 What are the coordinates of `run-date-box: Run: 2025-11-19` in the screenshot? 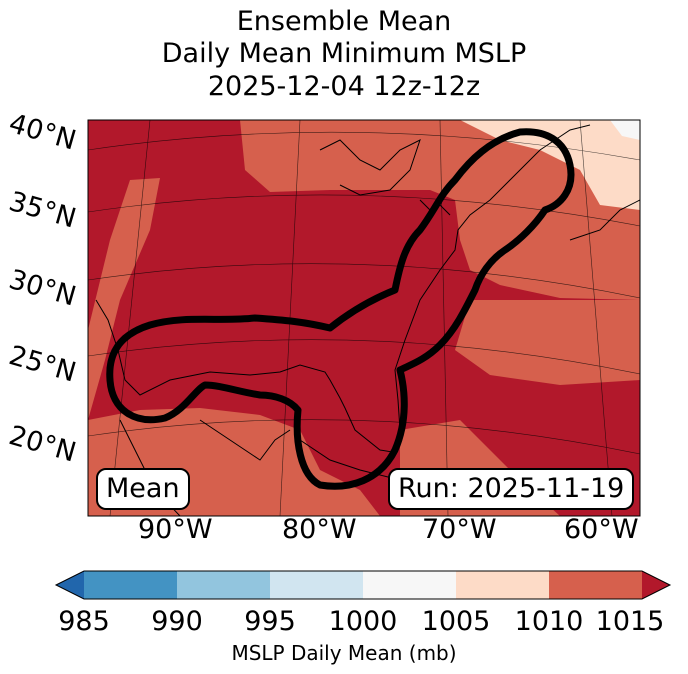 It's located at (511, 489).